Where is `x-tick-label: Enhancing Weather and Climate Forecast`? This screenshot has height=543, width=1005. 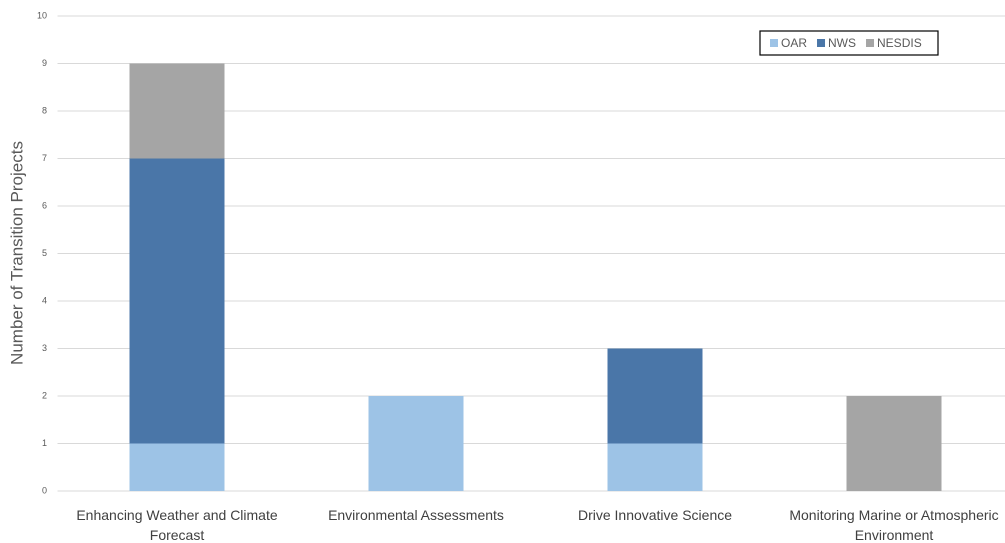
x-tick-label: Enhancing Weather and Climate Forecast is located at coordinates (177, 525).